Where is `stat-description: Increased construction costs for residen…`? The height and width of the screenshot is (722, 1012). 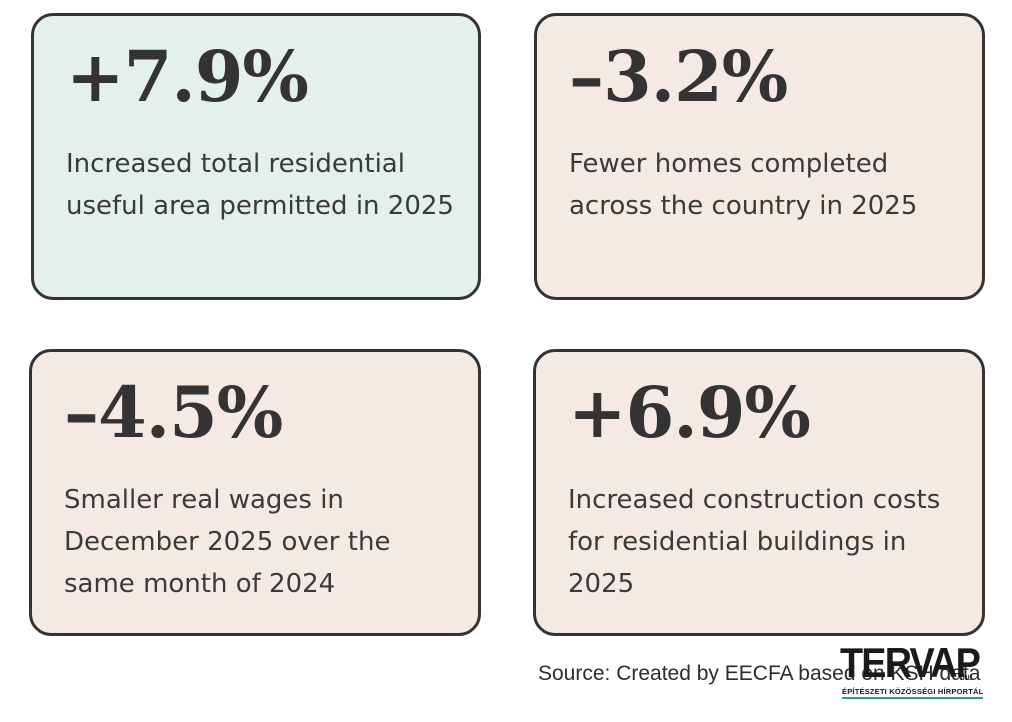 stat-description: Increased construction costs for residen… is located at coordinates (754, 542).